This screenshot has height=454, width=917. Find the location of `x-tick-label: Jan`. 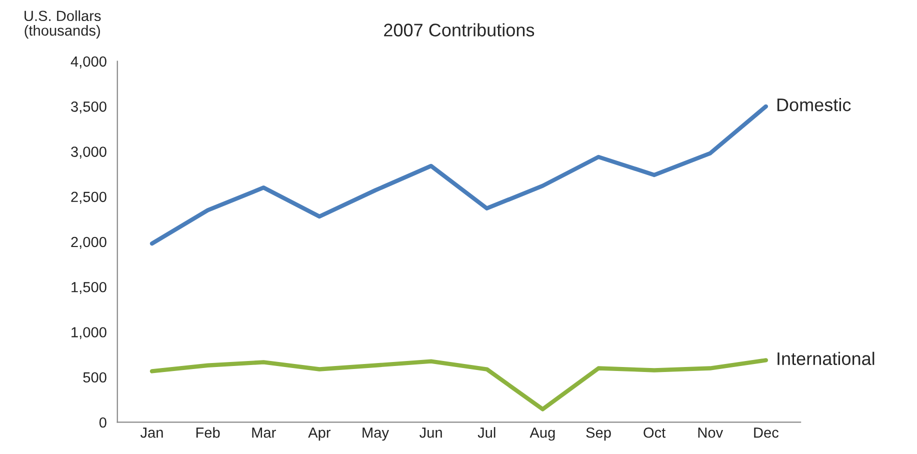

x-tick-label: Jan is located at coordinates (151, 433).